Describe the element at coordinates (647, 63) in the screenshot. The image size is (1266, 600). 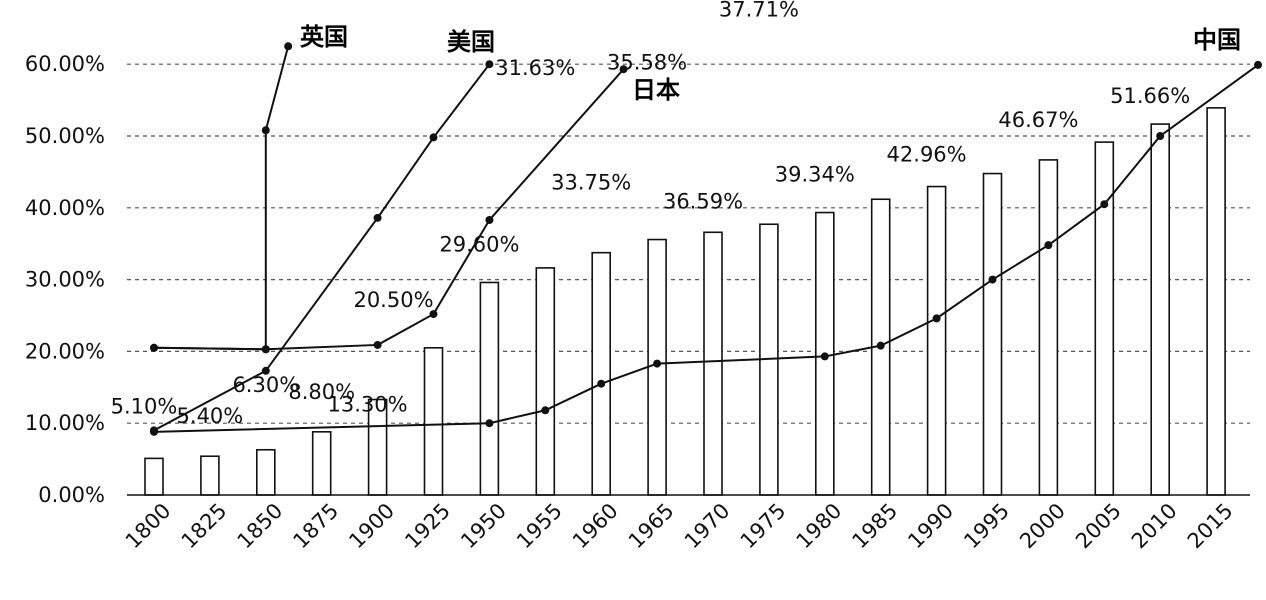
I see `bar-value-label: 35.58%` at that location.